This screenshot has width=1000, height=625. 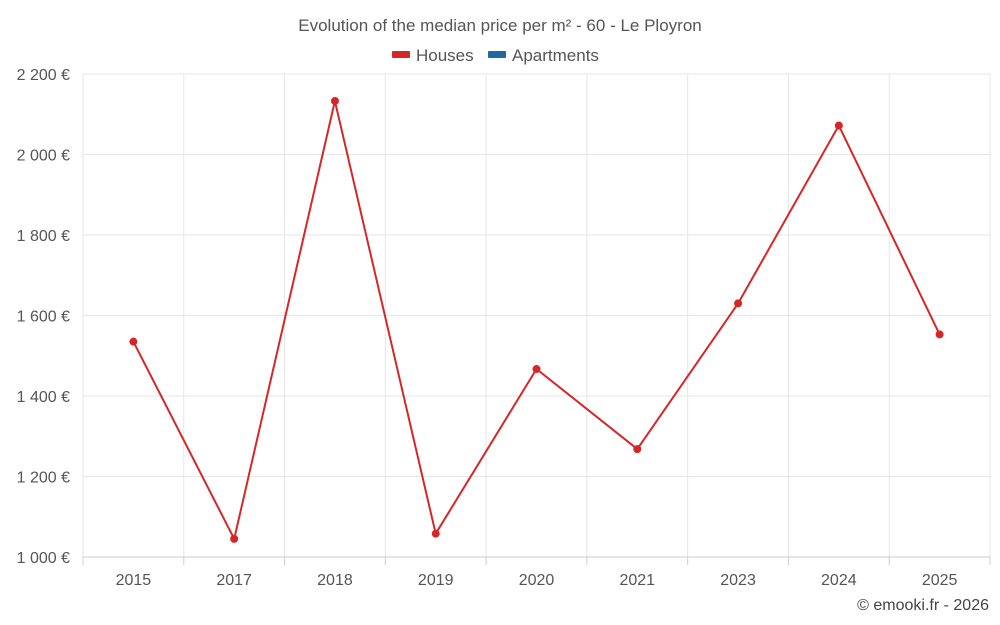 What do you see at coordinates (838, 125) in the screenshot?
I see `data-point-houses-2024` at bounding box center [838, 125].